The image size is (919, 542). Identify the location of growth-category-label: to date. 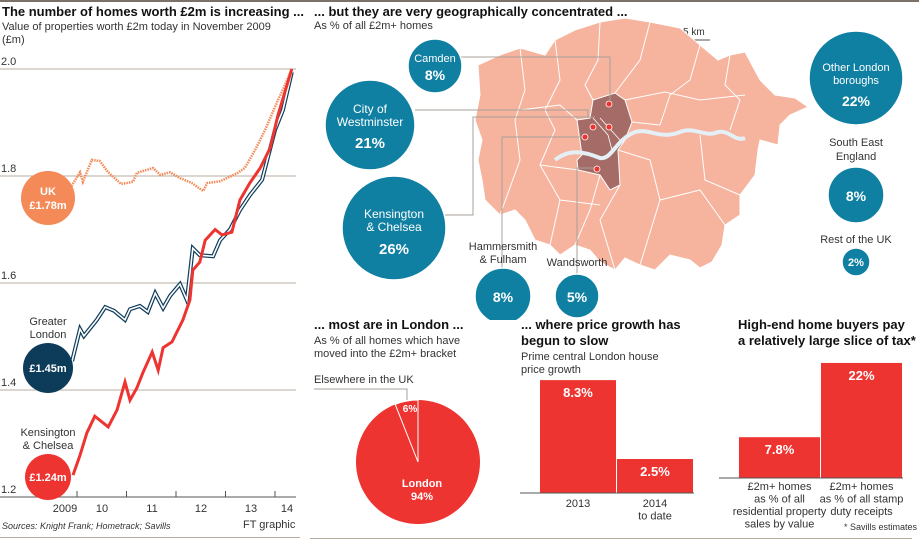
(655, 517).